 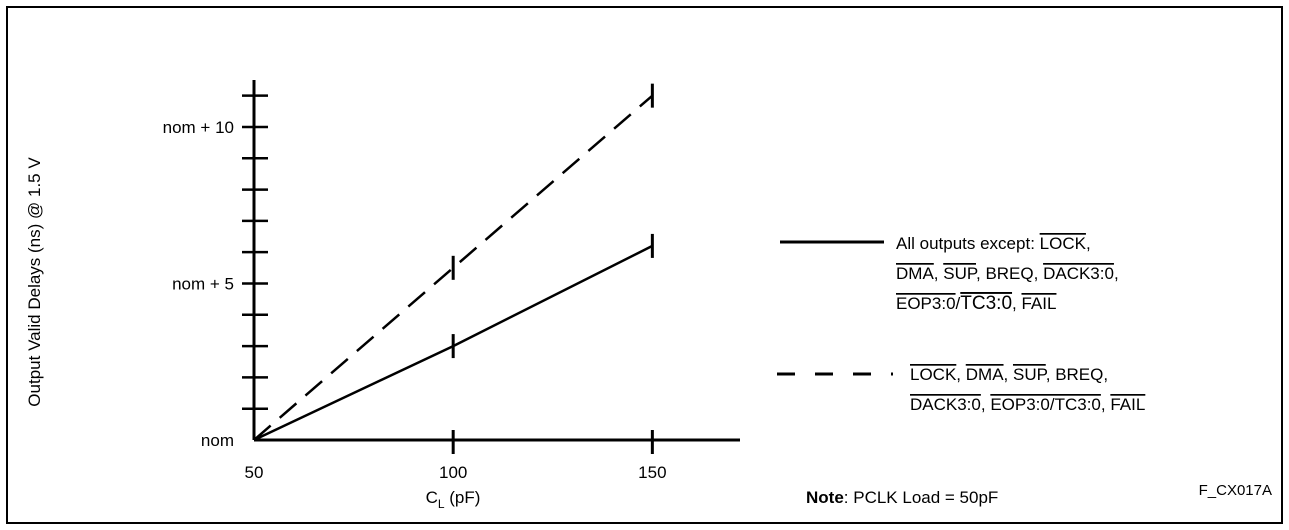 I want to click on legend-solid-label: DMA, SUP, BREQ, DACK3:0,, so click(x=1007, y=273).